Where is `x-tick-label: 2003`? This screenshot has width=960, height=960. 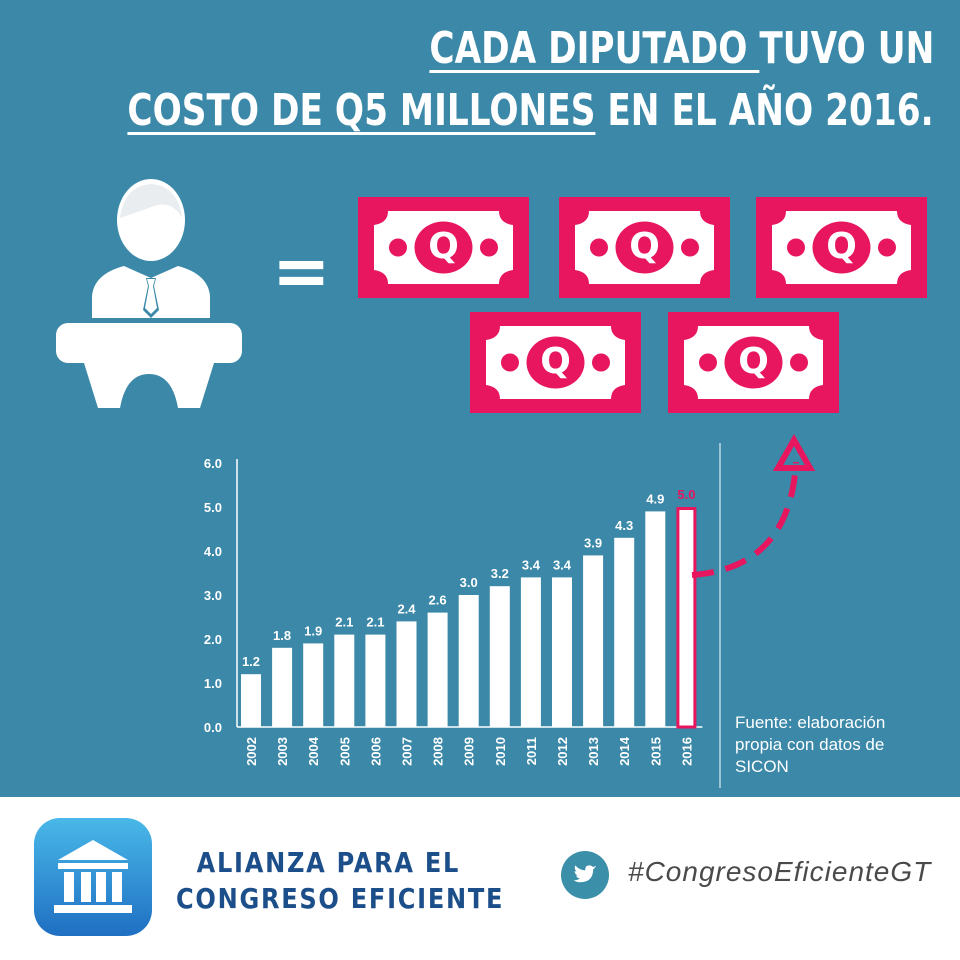
x-tick-label: 2003 is located at coordinates (282, 751).